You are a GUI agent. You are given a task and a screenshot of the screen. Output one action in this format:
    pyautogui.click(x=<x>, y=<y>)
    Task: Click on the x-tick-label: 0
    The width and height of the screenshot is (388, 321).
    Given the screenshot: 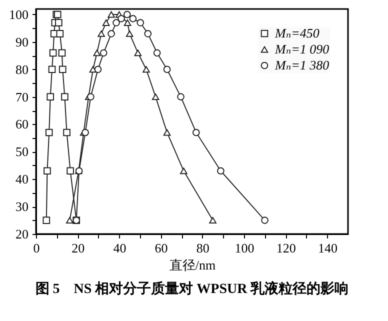 What is the action you would take?
    pyautogui.click(x=36, y=248)
    